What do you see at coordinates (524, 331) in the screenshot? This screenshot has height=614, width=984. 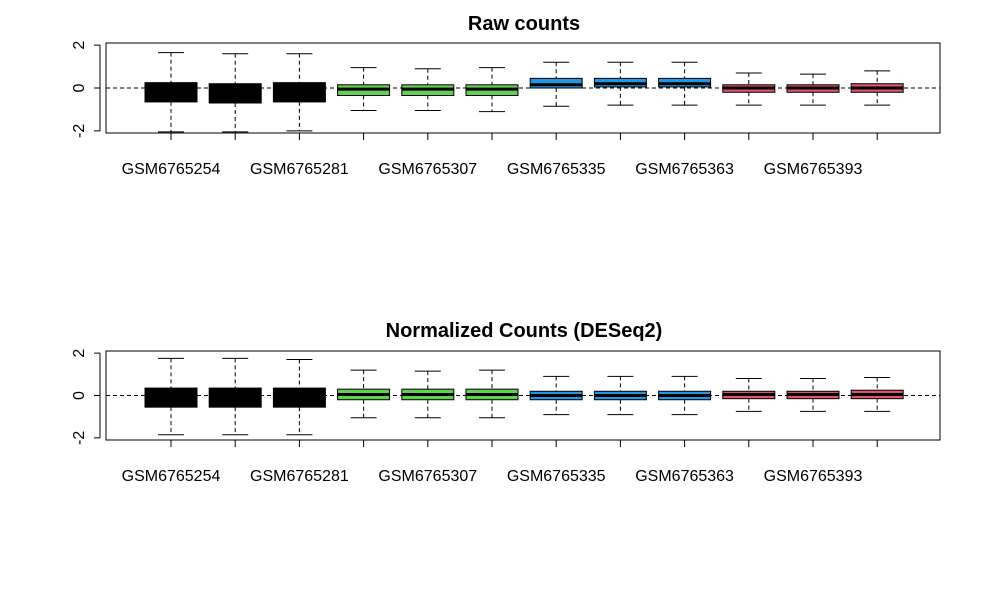 I see `chart-title: Normalized Counts (DESeq2)` at bounding box center [524, 331].